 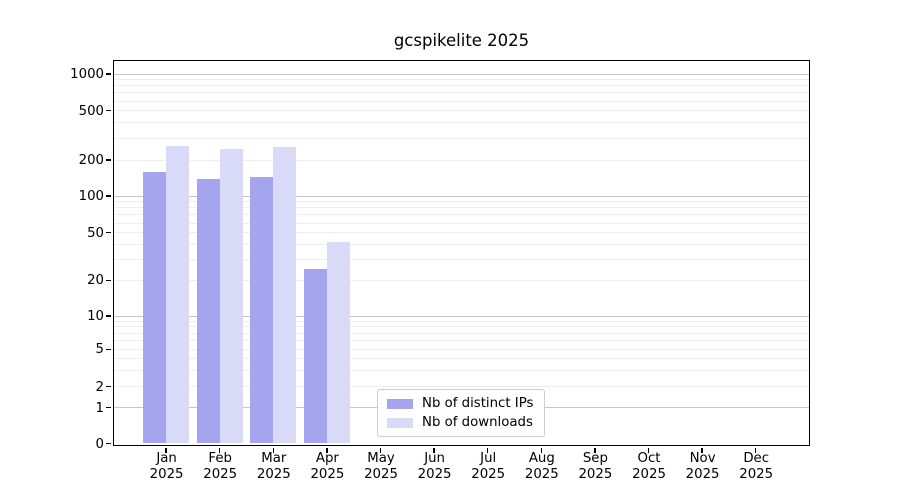 What do you see at coordinates (488, 466) in the screenshot?
I see `x-tick-label: Jul 2025` at bounding box center [488, 466].